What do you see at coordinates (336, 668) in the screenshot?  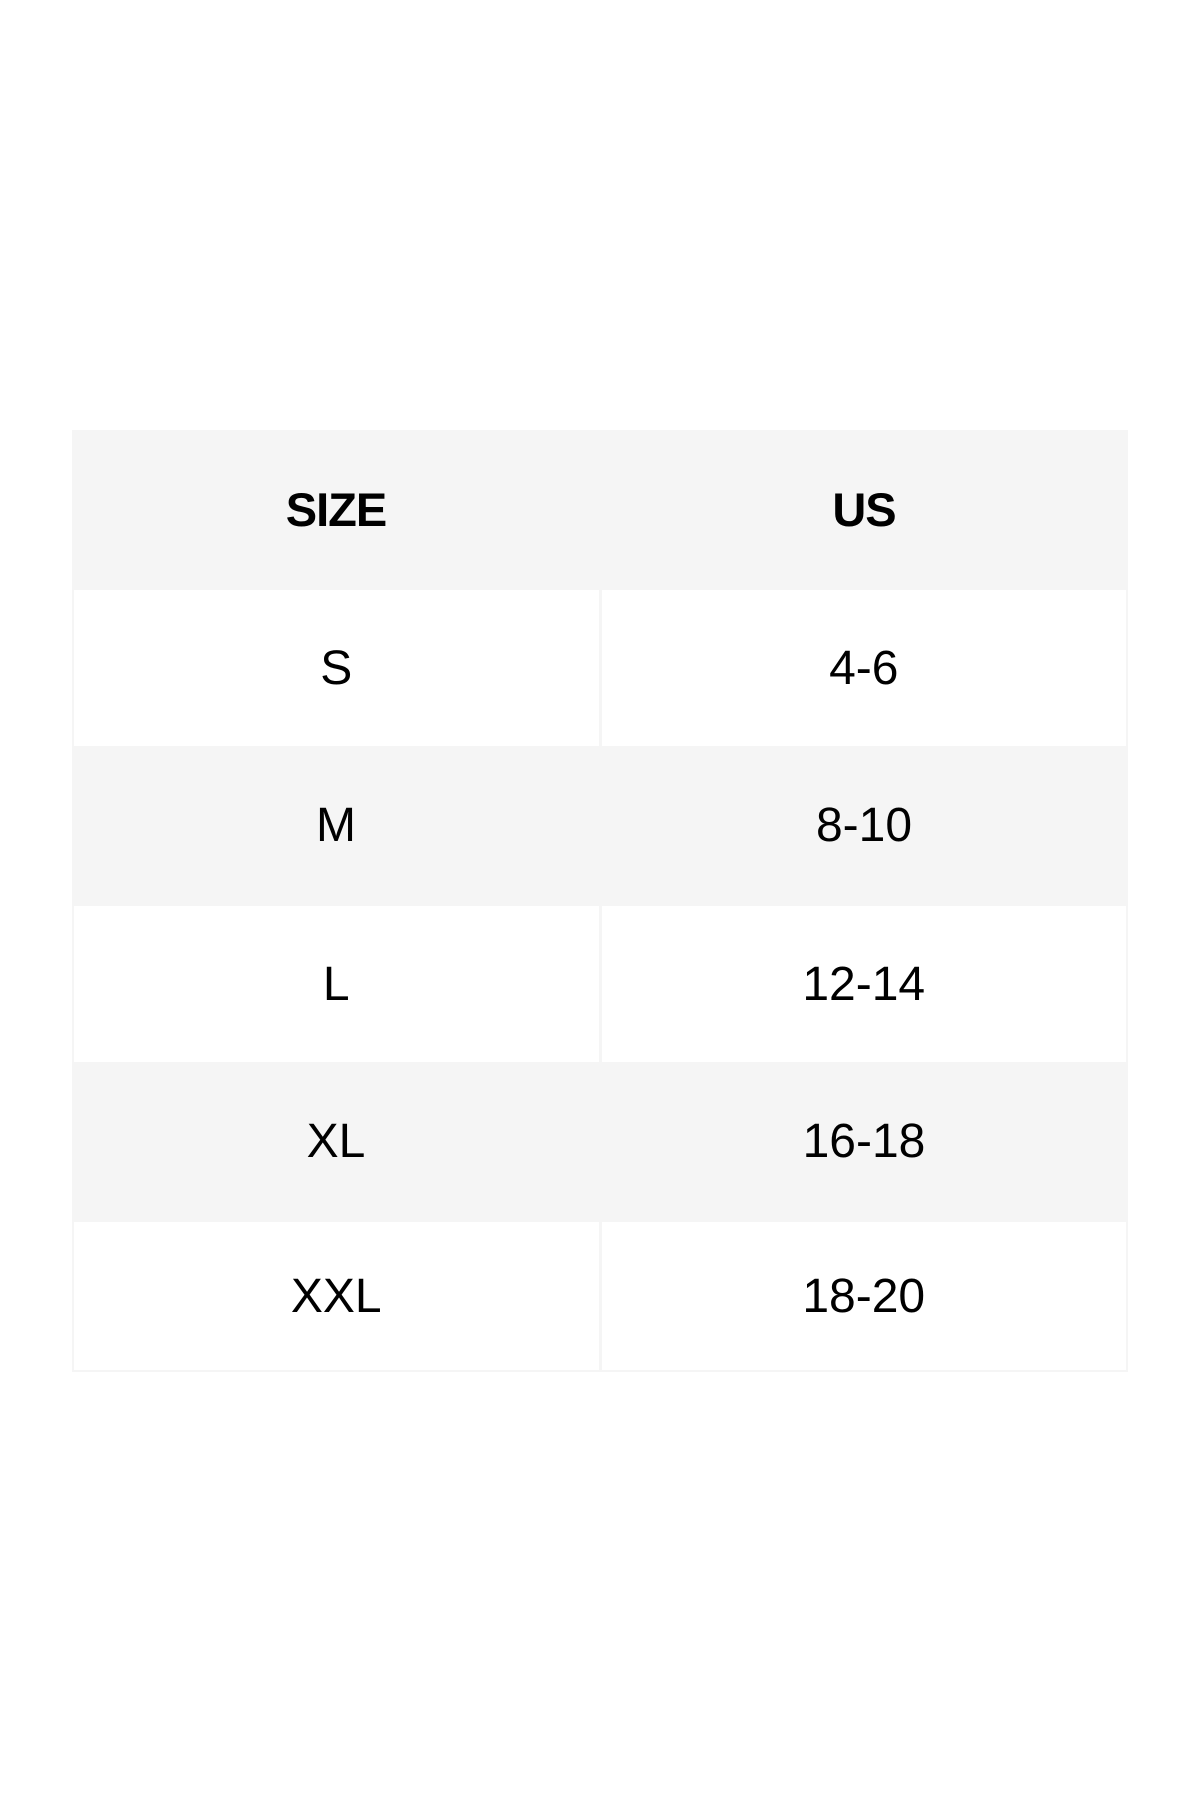 I see `size-cell: S` at bounding box center [336, 668].